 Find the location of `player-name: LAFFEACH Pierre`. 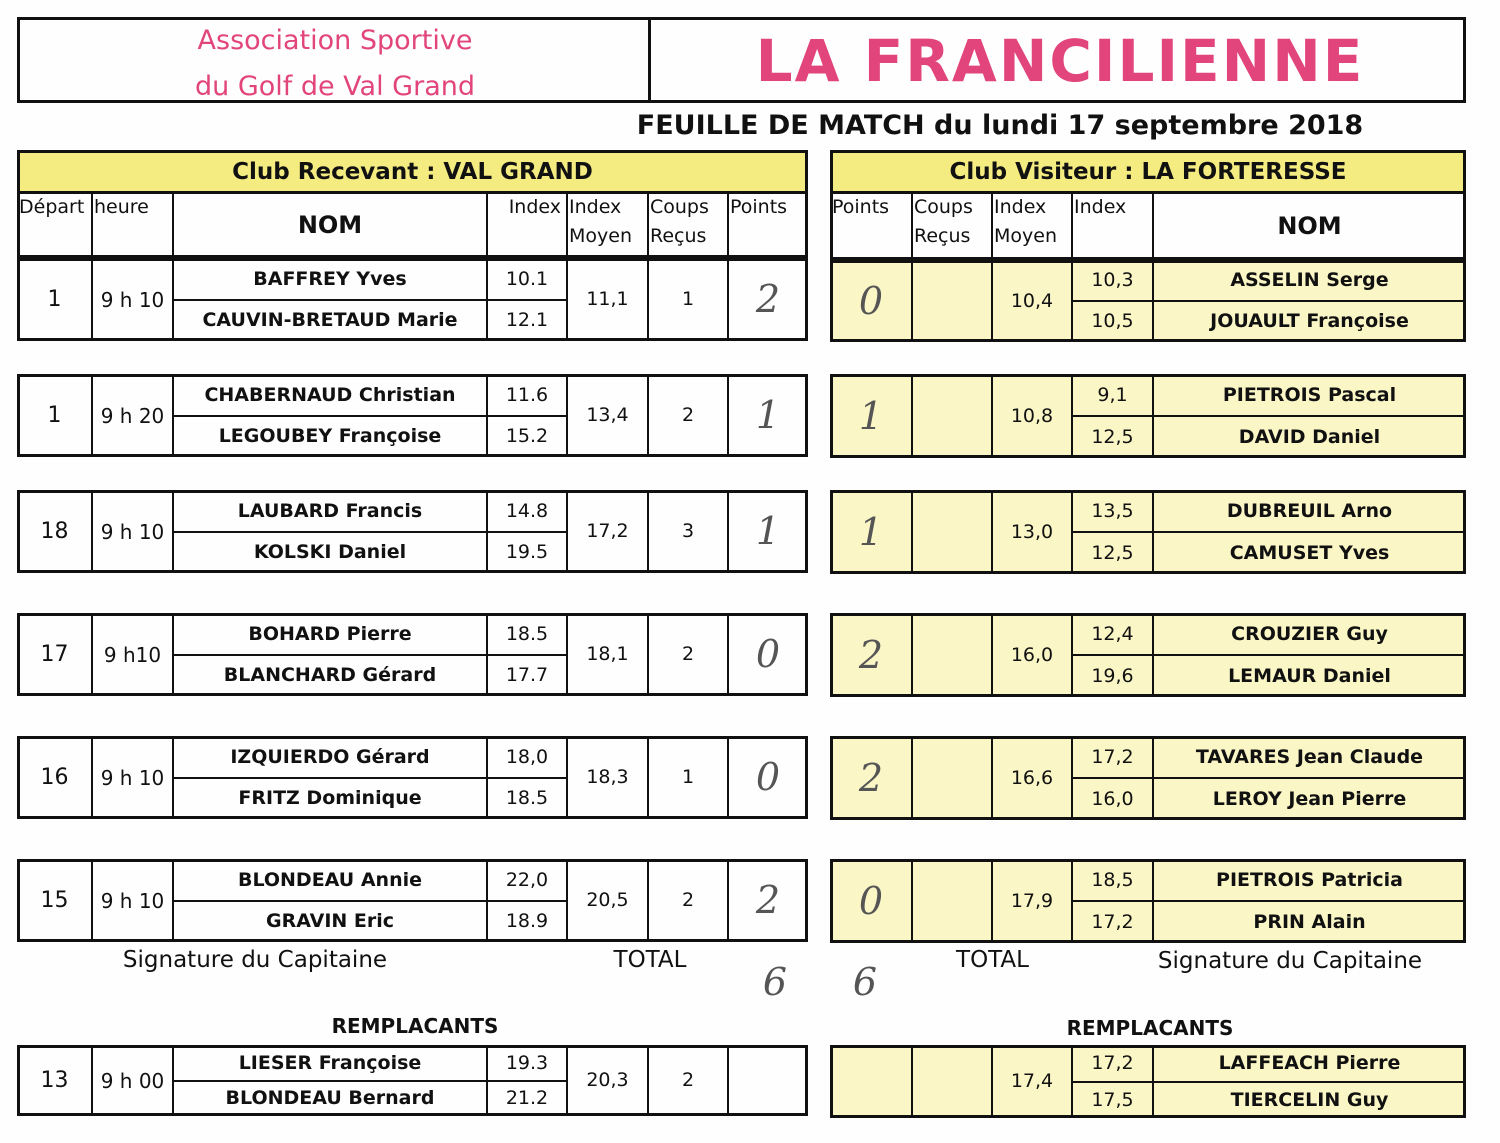

player-name: LAFFEACH Pierre is located at coordinates (1309, 1063).